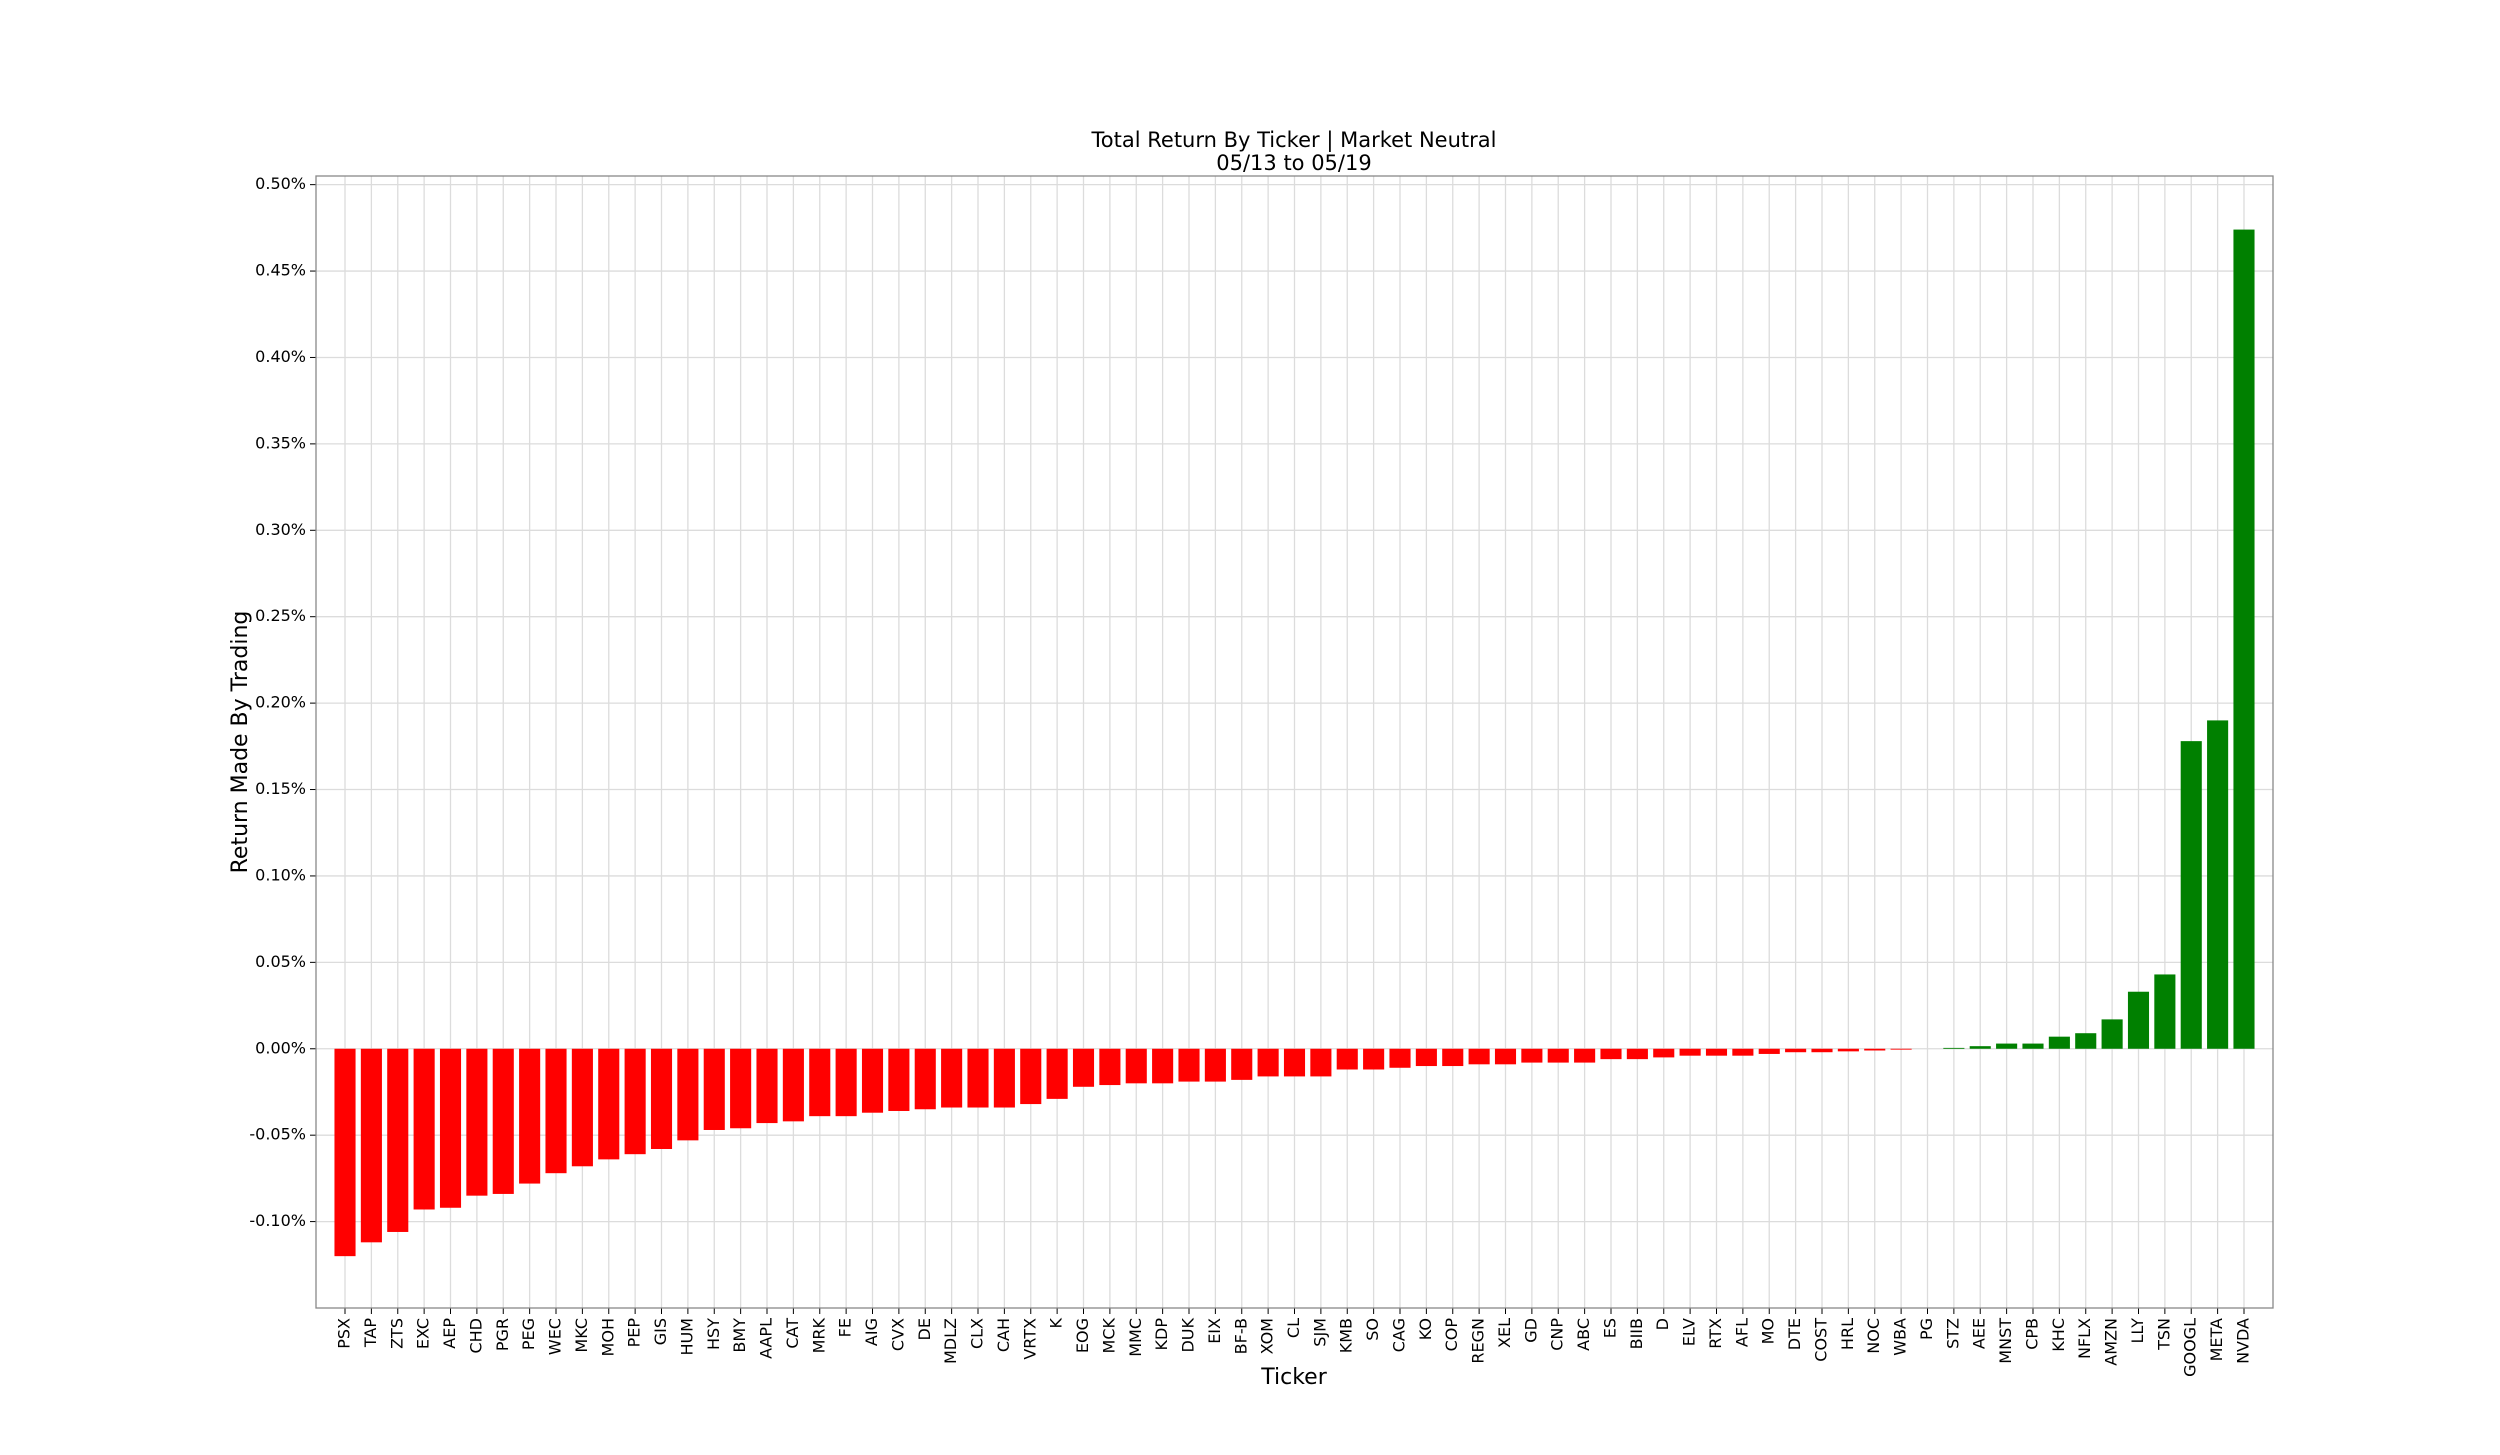  Describe the element at coordinates (1900, 1337) in the screenshot. I see `x-tick-label: WBA` at that location.